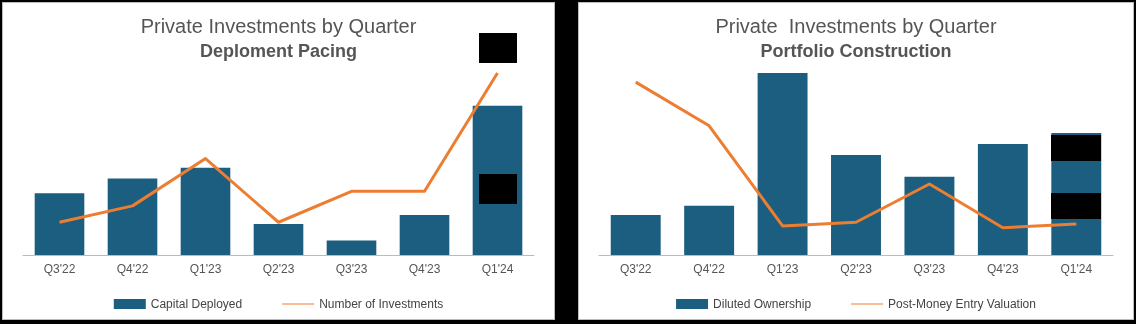 This screenshot has width=1136, height=324. Describe the element at coordinates (278, 51) in the screenshot. I see `chart-subtitle: Deploment Pacing` at that location.